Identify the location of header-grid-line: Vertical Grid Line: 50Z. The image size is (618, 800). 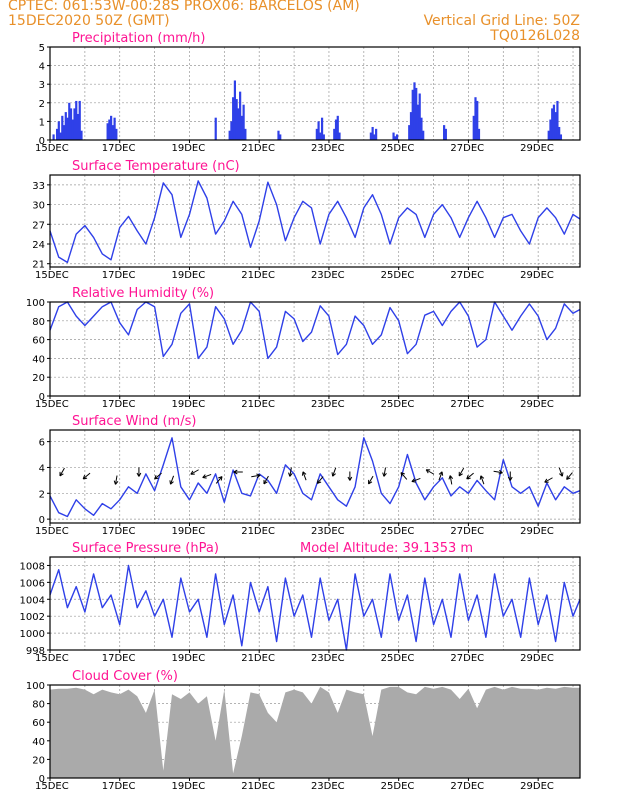
(501, 21).